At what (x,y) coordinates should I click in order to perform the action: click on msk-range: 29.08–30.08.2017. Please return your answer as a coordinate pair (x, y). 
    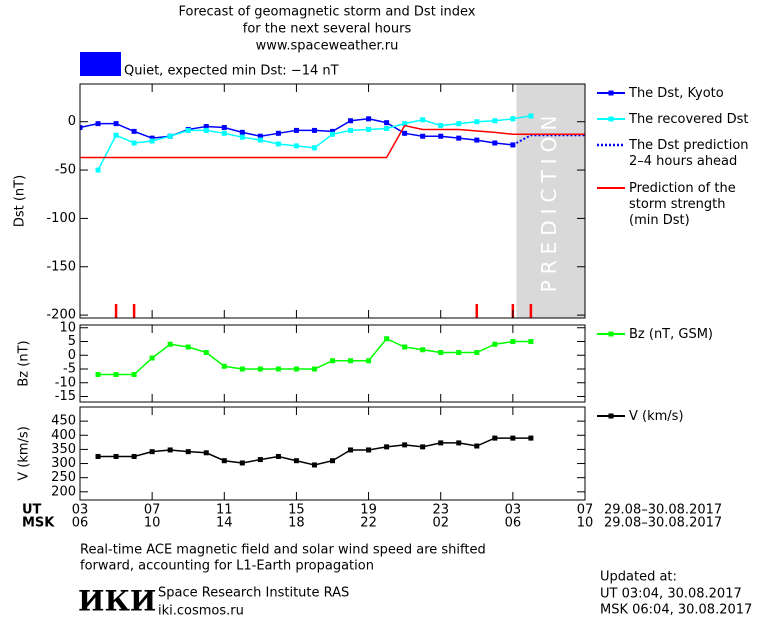
    Looking at the image, I should click on (663, 523).